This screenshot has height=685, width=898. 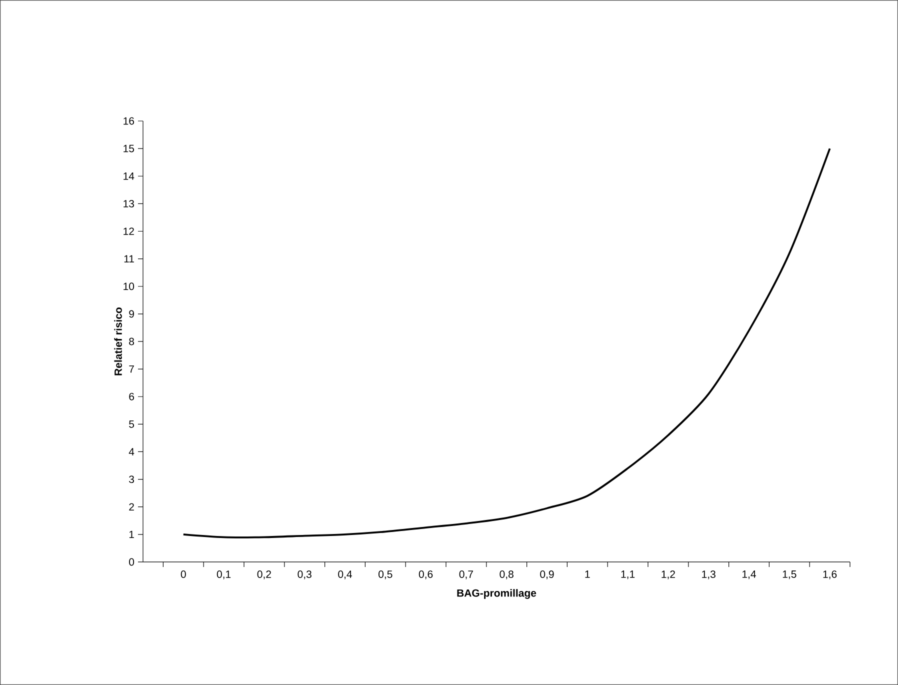 I want to click on y-tick-label: 5, so click(x=131, y=424).